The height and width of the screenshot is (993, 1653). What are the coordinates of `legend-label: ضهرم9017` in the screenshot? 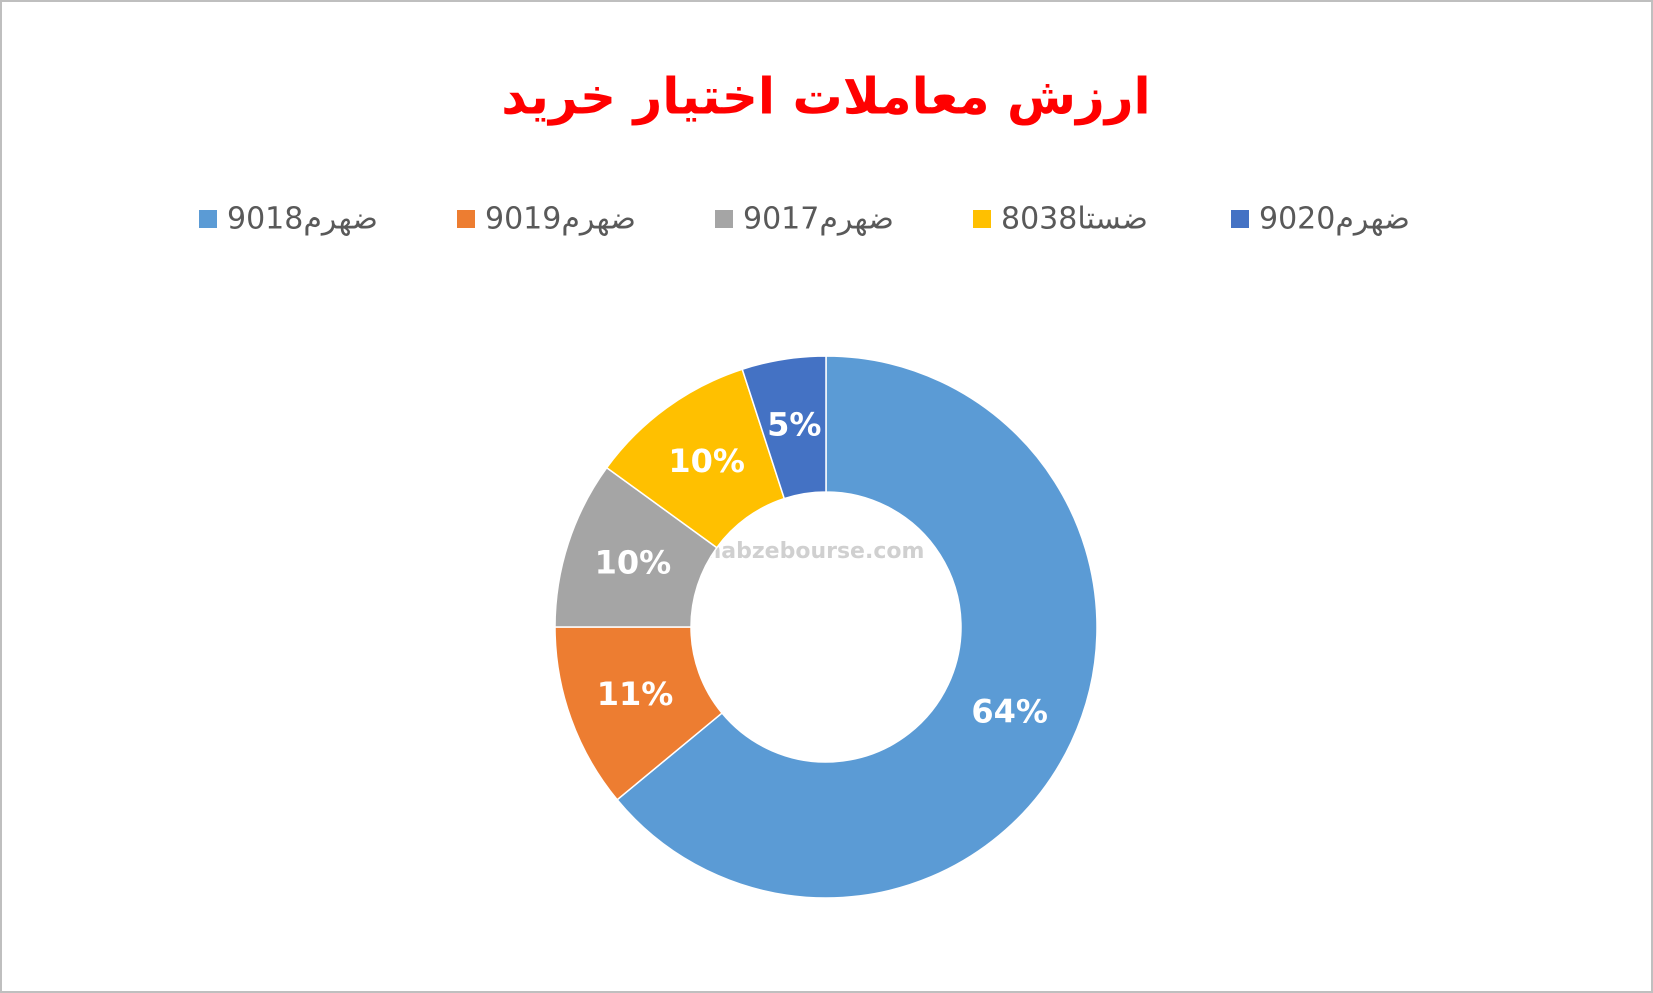 It's located at (818, 219).